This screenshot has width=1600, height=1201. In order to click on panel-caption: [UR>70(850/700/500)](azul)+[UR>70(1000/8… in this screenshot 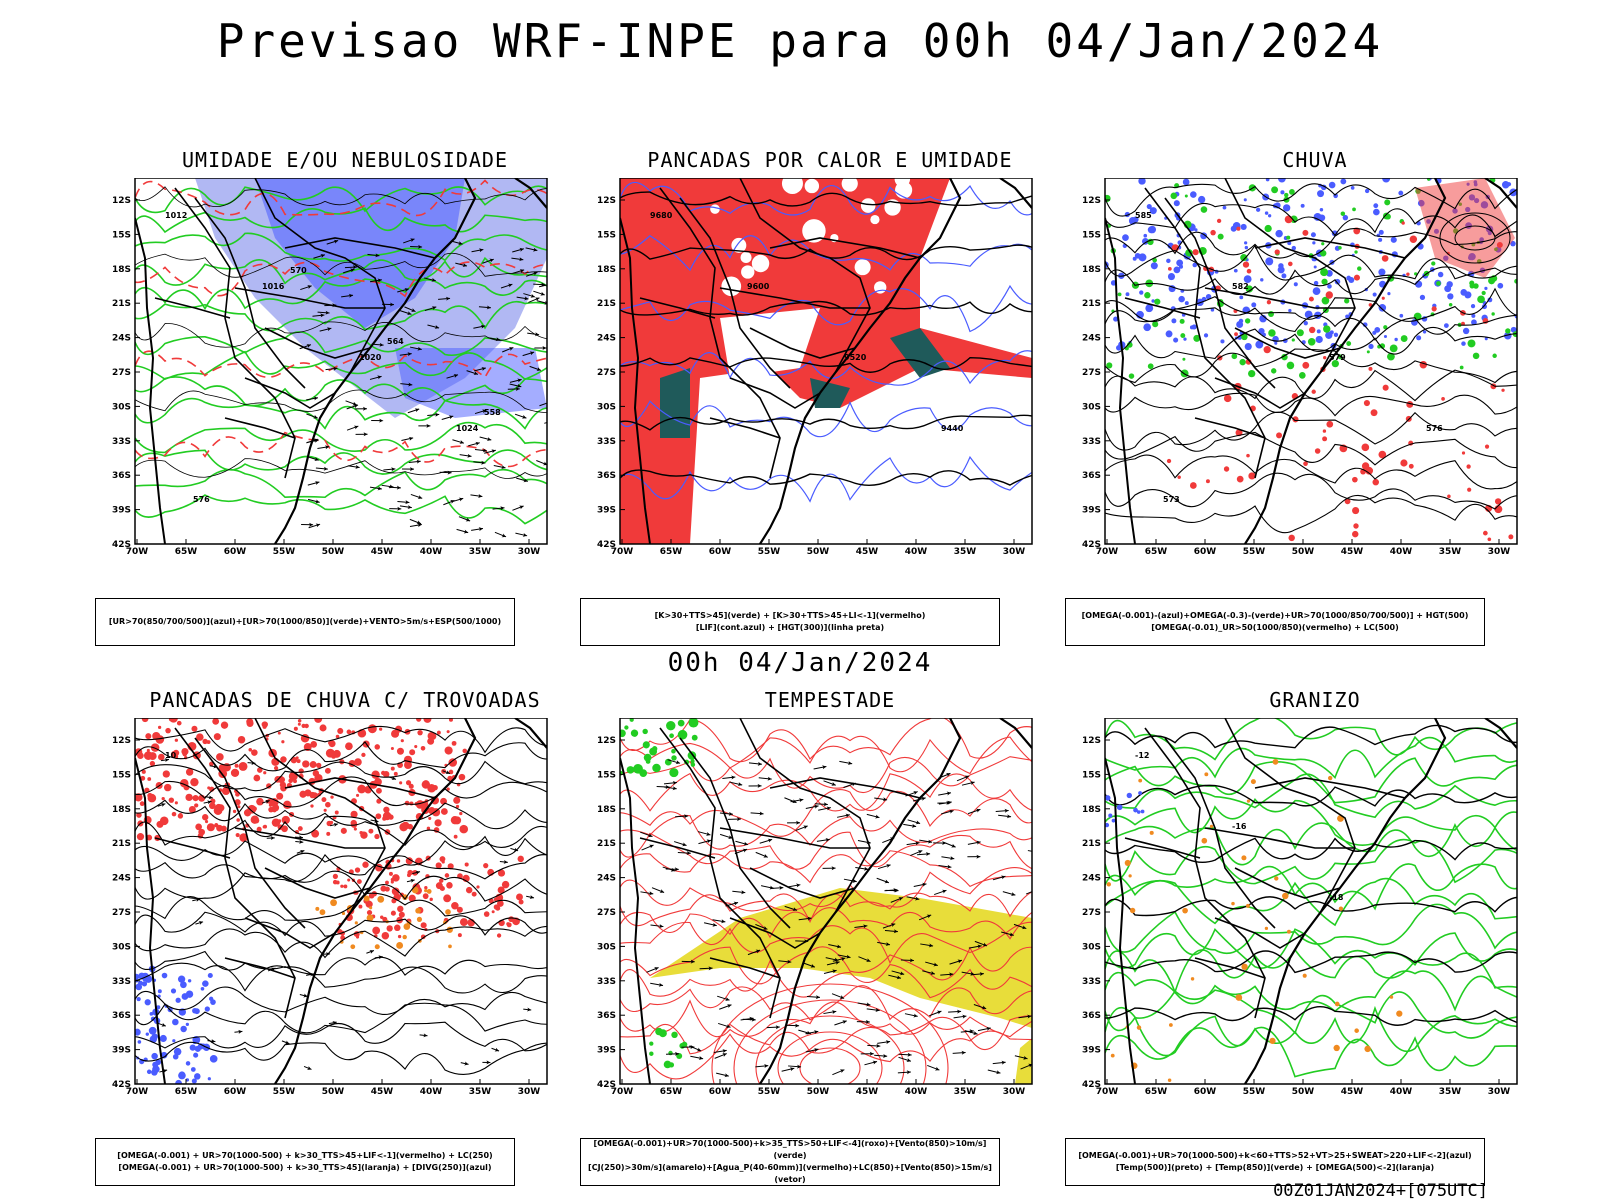, I will do `click(305, 622)`.